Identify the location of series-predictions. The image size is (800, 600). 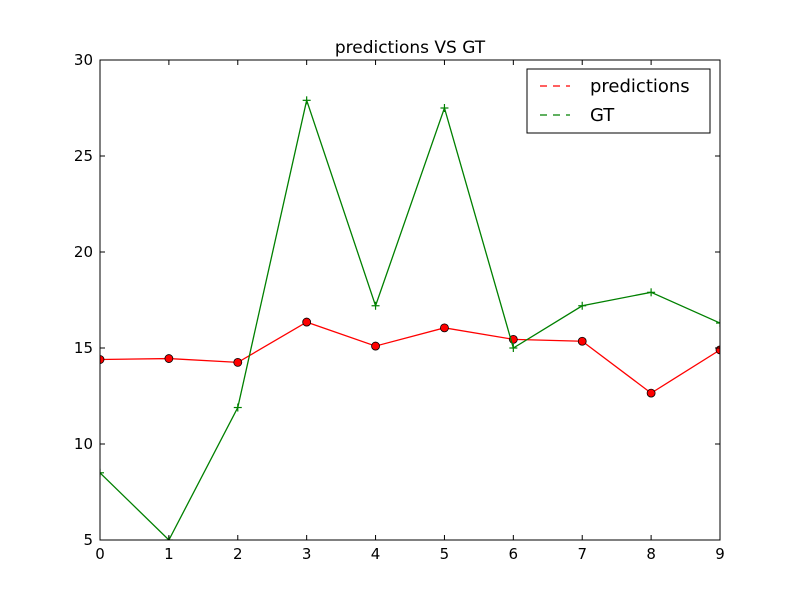
(410, 357).